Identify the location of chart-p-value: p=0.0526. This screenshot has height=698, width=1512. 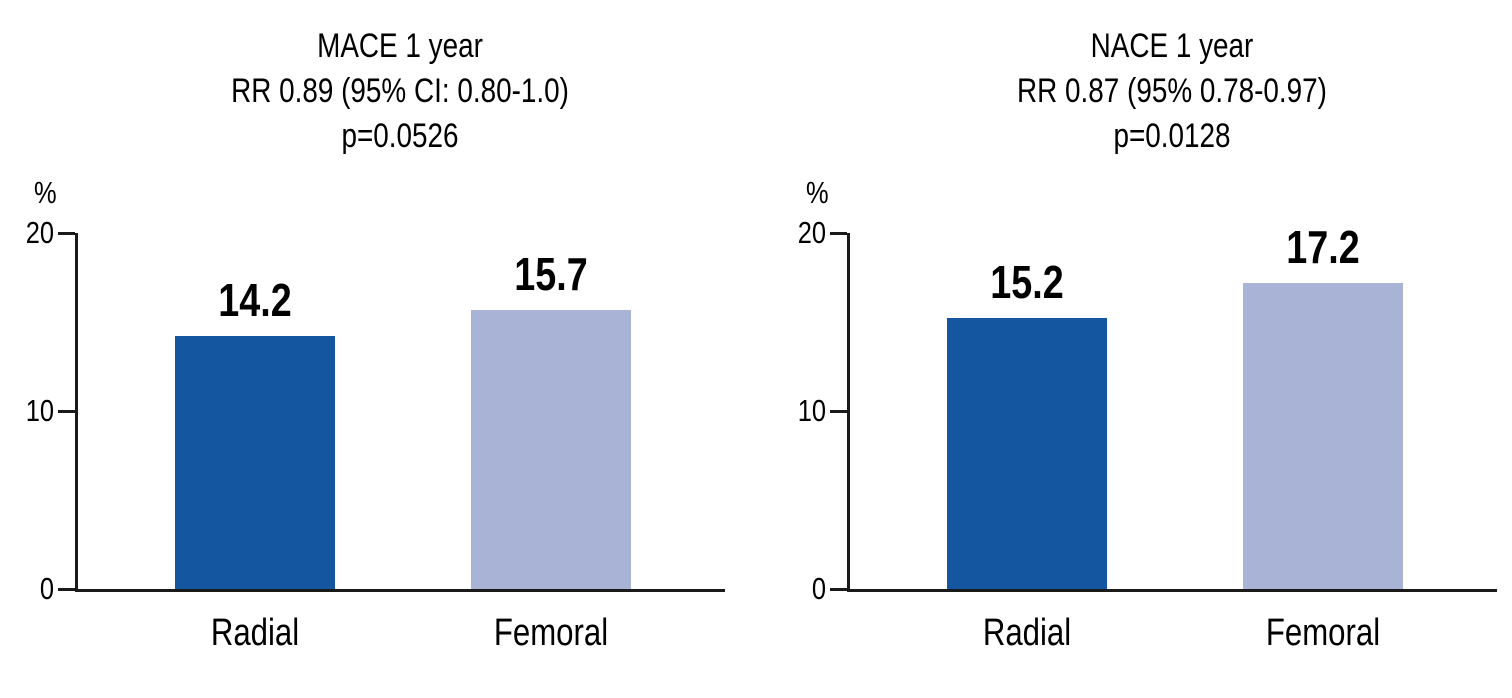
(400, 136).